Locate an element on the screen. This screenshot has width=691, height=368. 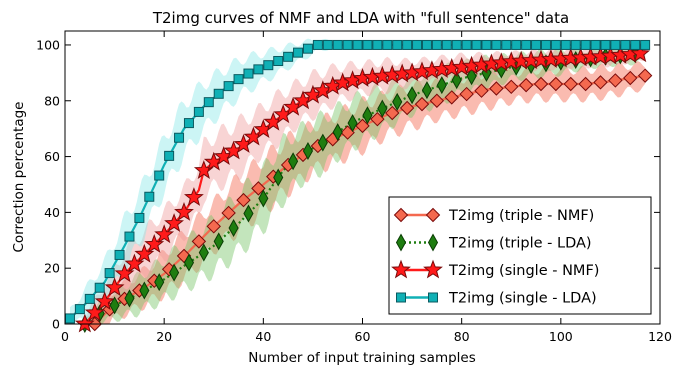
y-tick-label: 80 is located at coordinates (52, 100).